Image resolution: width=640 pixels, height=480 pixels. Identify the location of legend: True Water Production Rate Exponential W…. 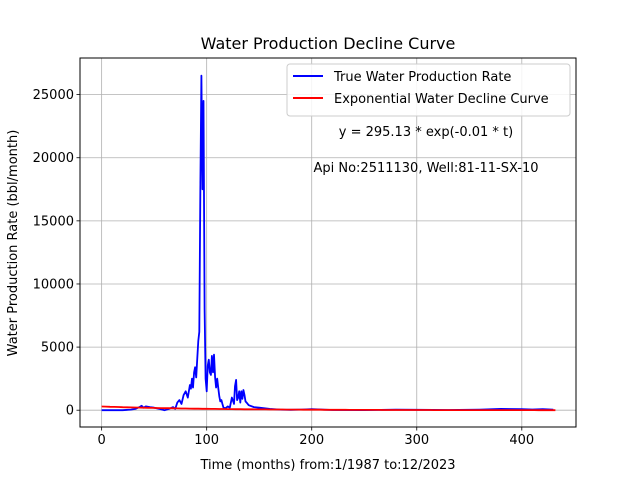
(428, 90).